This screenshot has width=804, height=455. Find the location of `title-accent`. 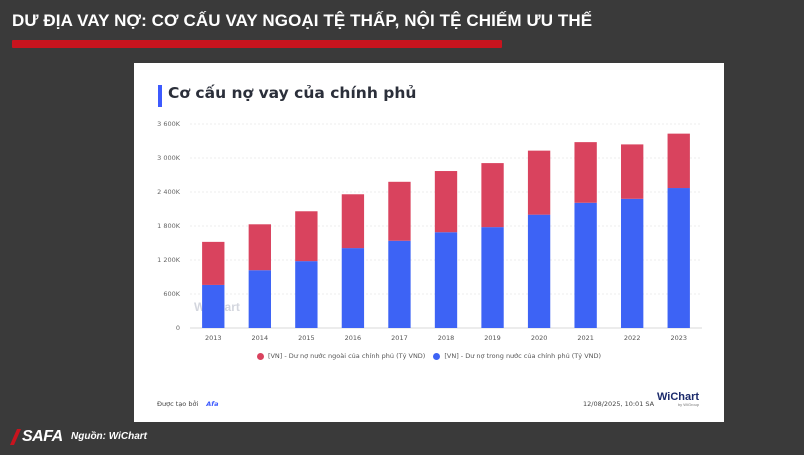

title-accent is located at coordinates (160, 96).